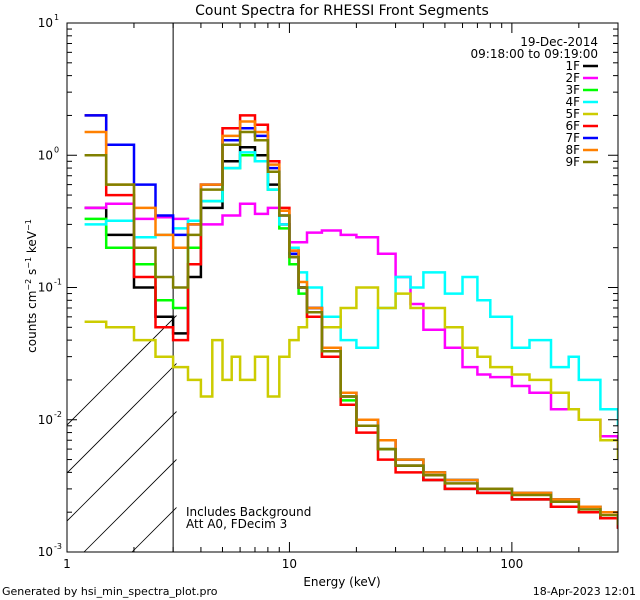  I want to click on y-tick-label-exponent: 0, so click(56, 149).